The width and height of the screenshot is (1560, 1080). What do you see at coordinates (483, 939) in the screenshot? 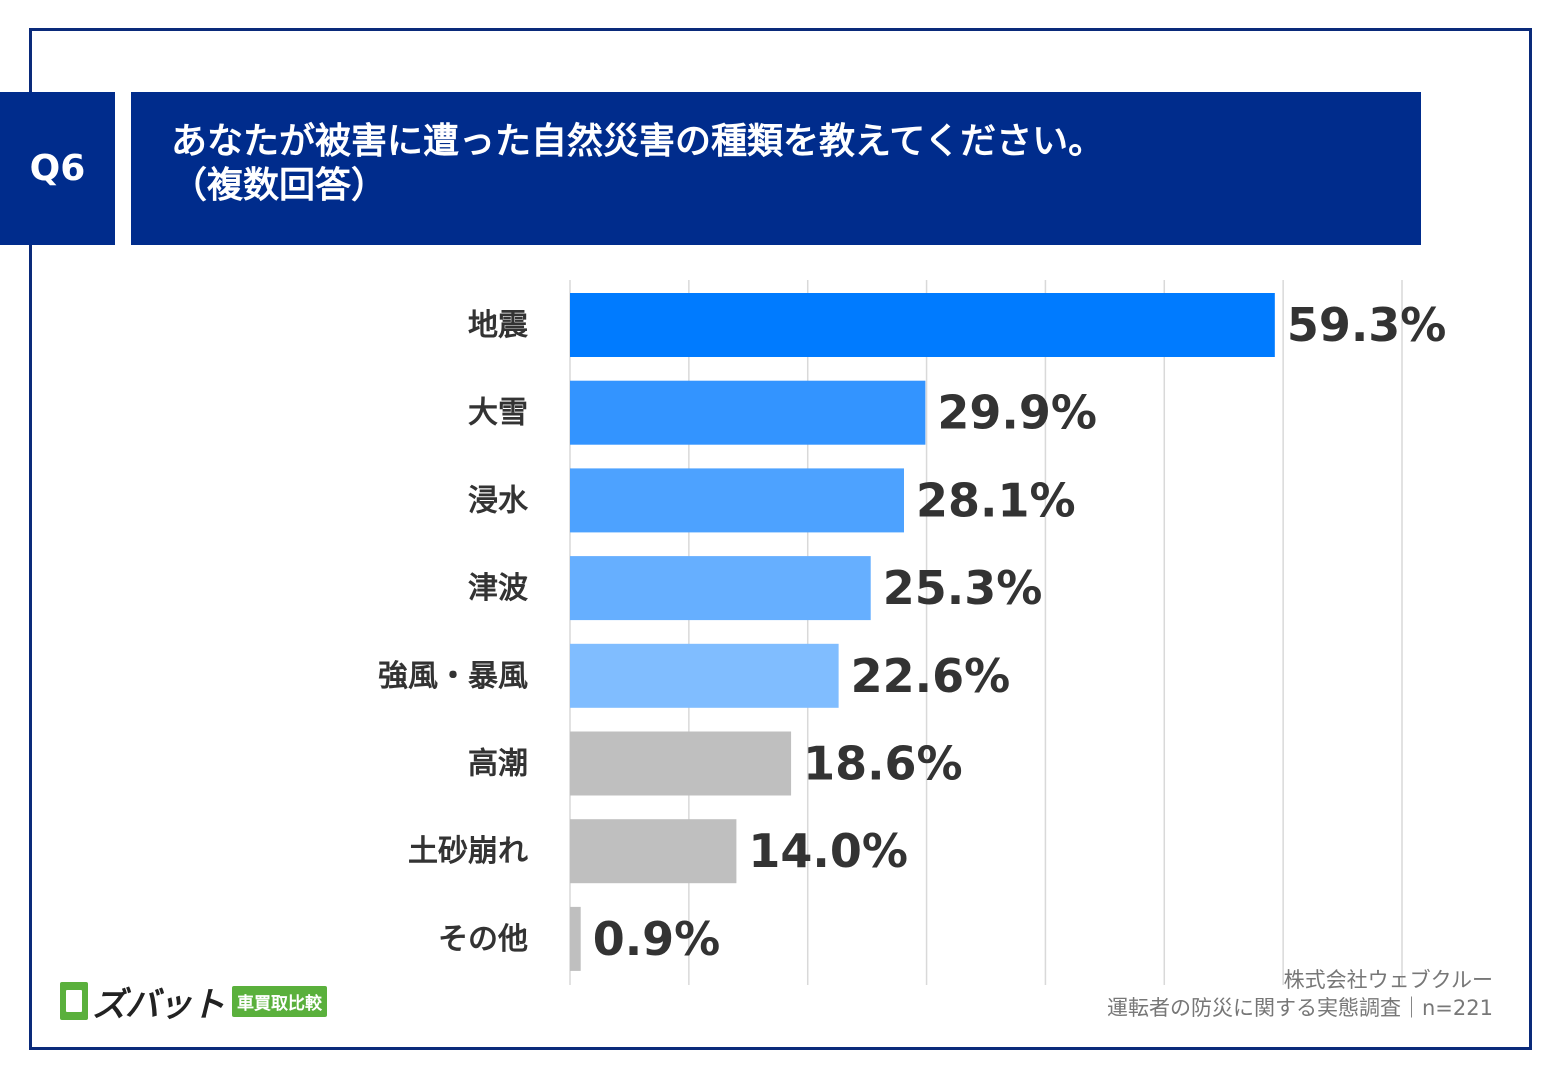
I see `category-label: その他` at bounding box center [483, 939].